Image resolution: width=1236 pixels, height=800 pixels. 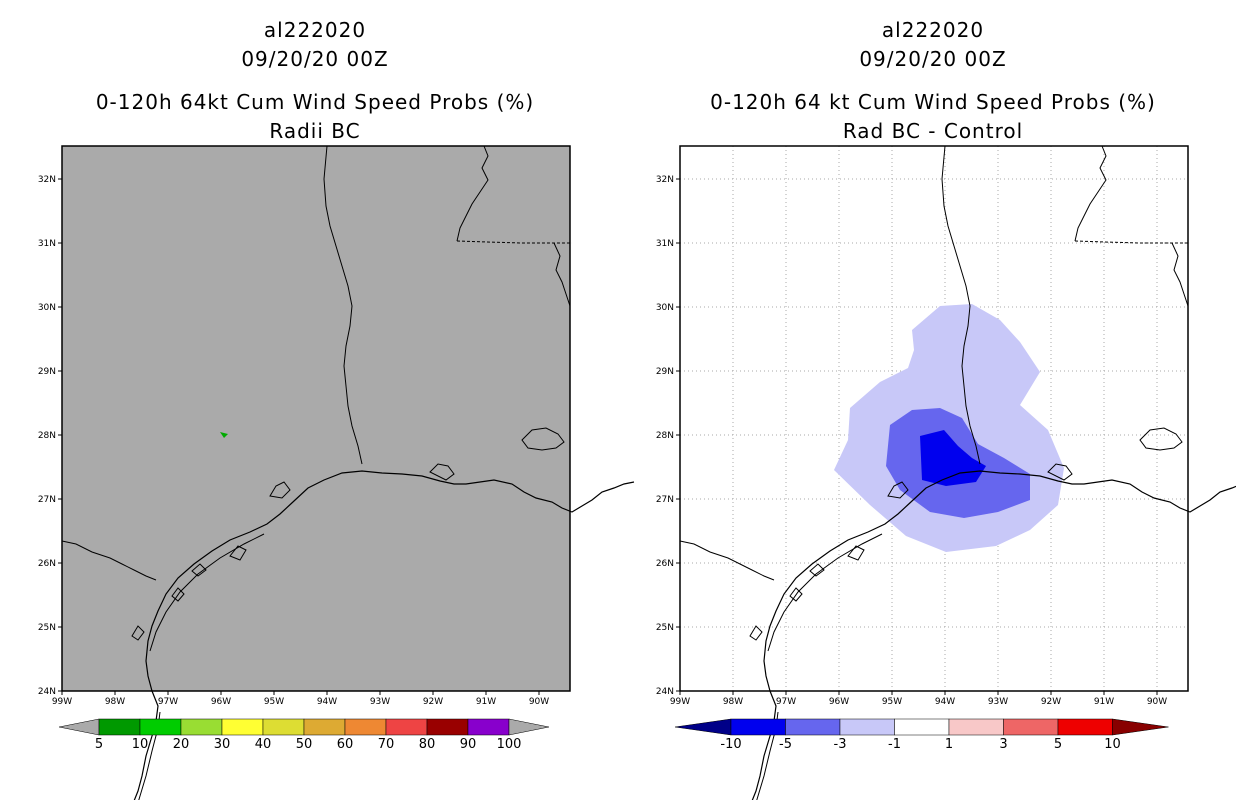 What do you see at coordinates (933, 102) in the screenshot?
I see `right-product: 0-120h 64 kt Cum Wind Speed Probs (%)` at bounding box center [933, 102].